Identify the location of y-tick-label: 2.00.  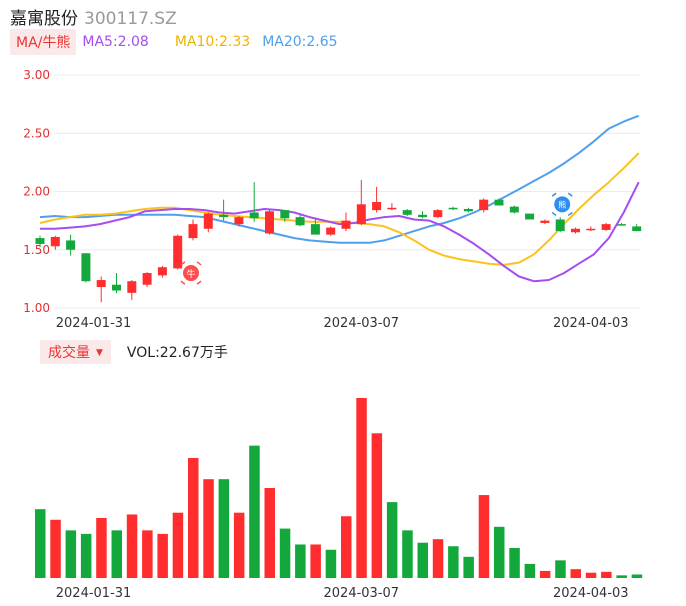
(36, 192).